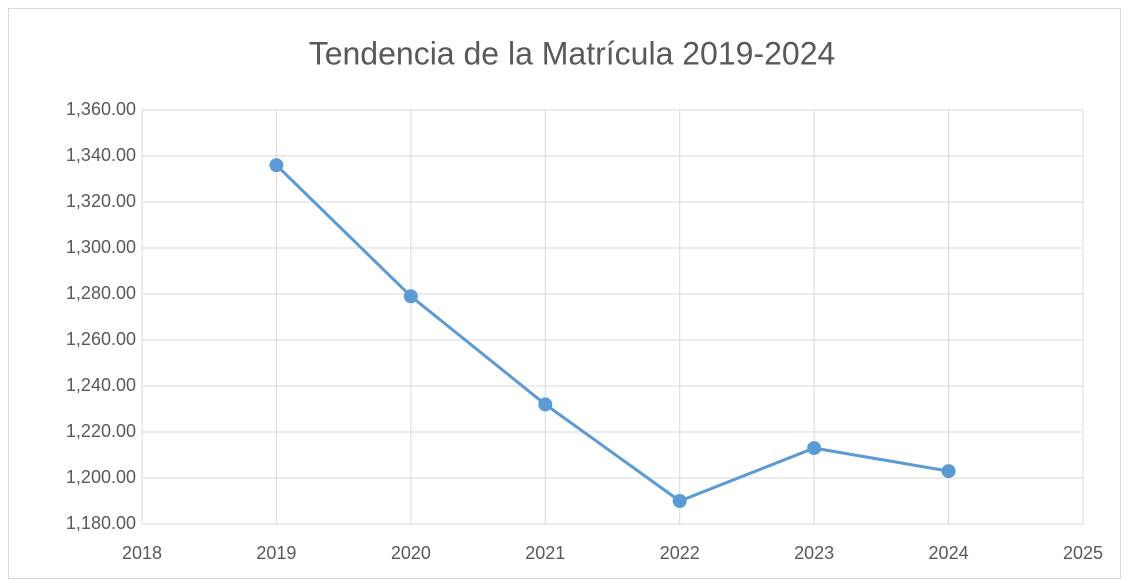  What do you see at coordinates (101, 201) in the screenshot?
I see `y-tick-label: 1,320.00` at bounding box center [101, 201].